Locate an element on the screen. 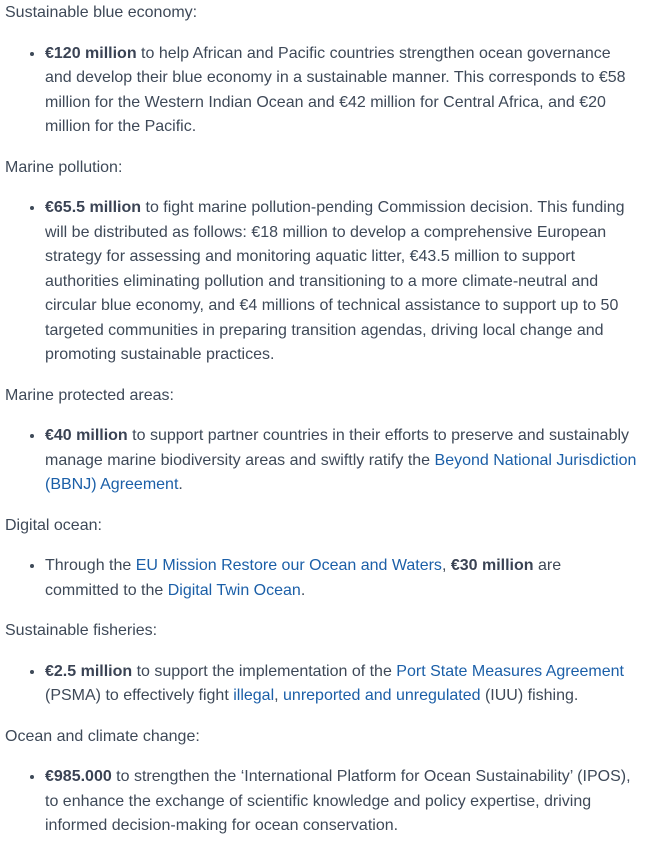  section-heading: Digital ocean: is located at coordinates (53, 525).